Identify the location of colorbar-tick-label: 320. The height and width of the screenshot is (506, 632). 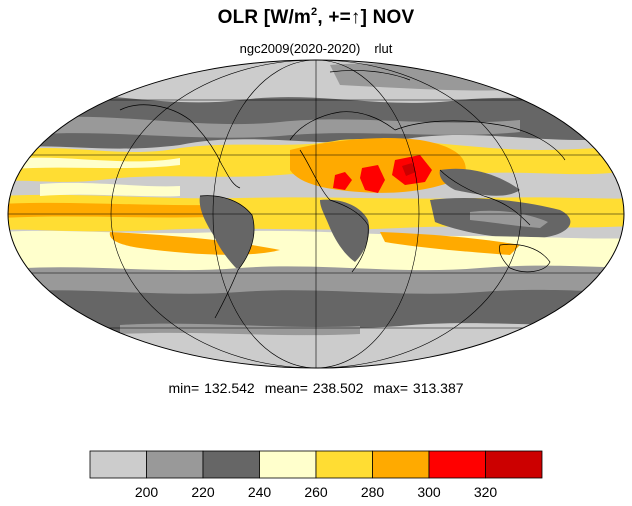
(485, 492).